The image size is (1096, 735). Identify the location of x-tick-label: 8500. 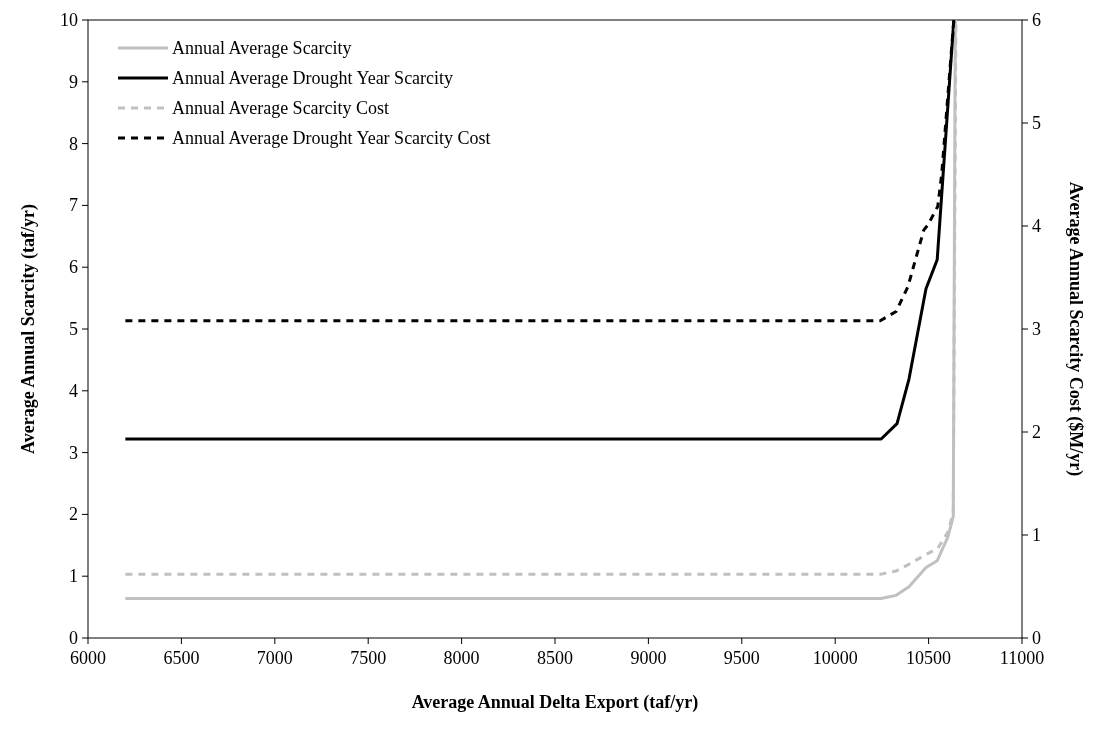
(555, 658).